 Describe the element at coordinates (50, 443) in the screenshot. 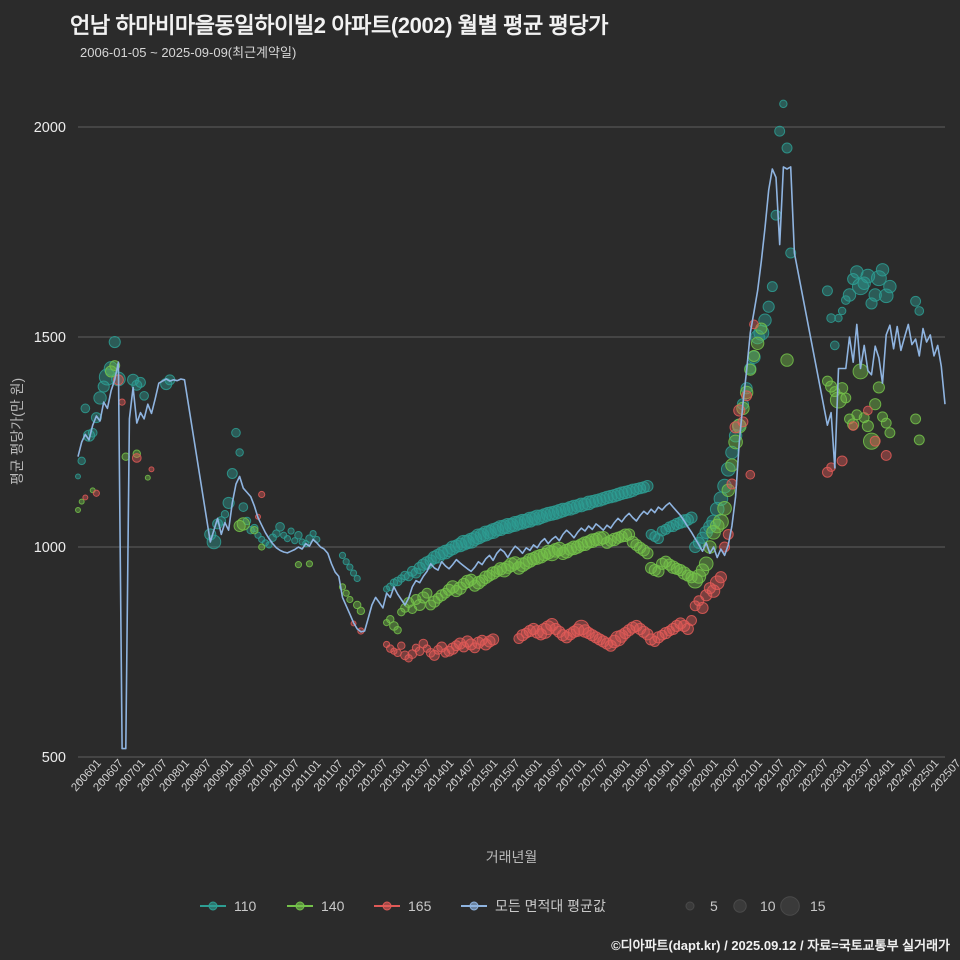

I see `y-axis-ticks: 500 1000 1500 2000` at that location.